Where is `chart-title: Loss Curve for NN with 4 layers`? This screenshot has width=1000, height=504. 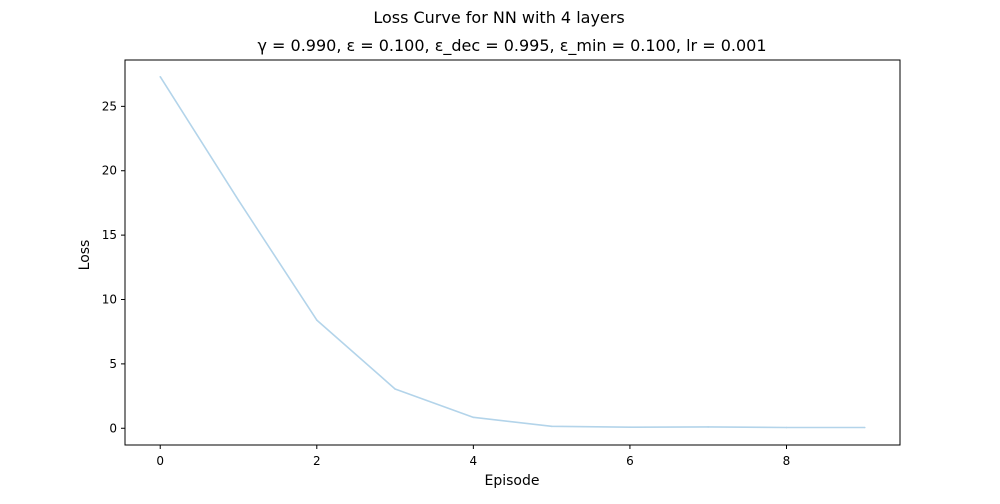
chart-title: Loss Curve for NN with 4 layers is located at coordinates (498, 17).